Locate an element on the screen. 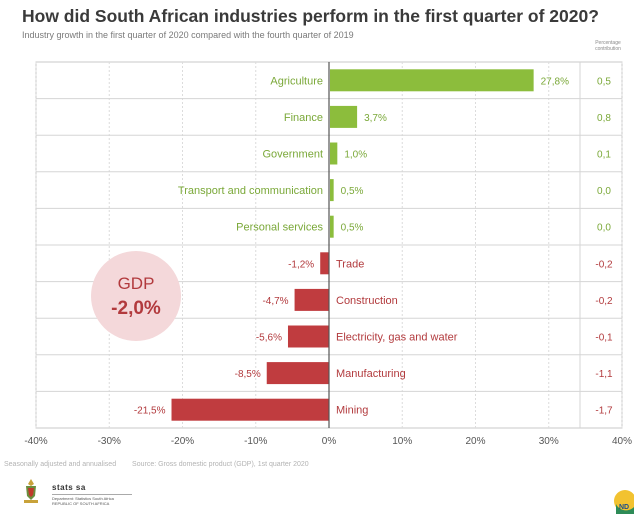 The image size is (634, 521). gdp-bubble: GDP -2,0% is located at coordinates (136, 296).